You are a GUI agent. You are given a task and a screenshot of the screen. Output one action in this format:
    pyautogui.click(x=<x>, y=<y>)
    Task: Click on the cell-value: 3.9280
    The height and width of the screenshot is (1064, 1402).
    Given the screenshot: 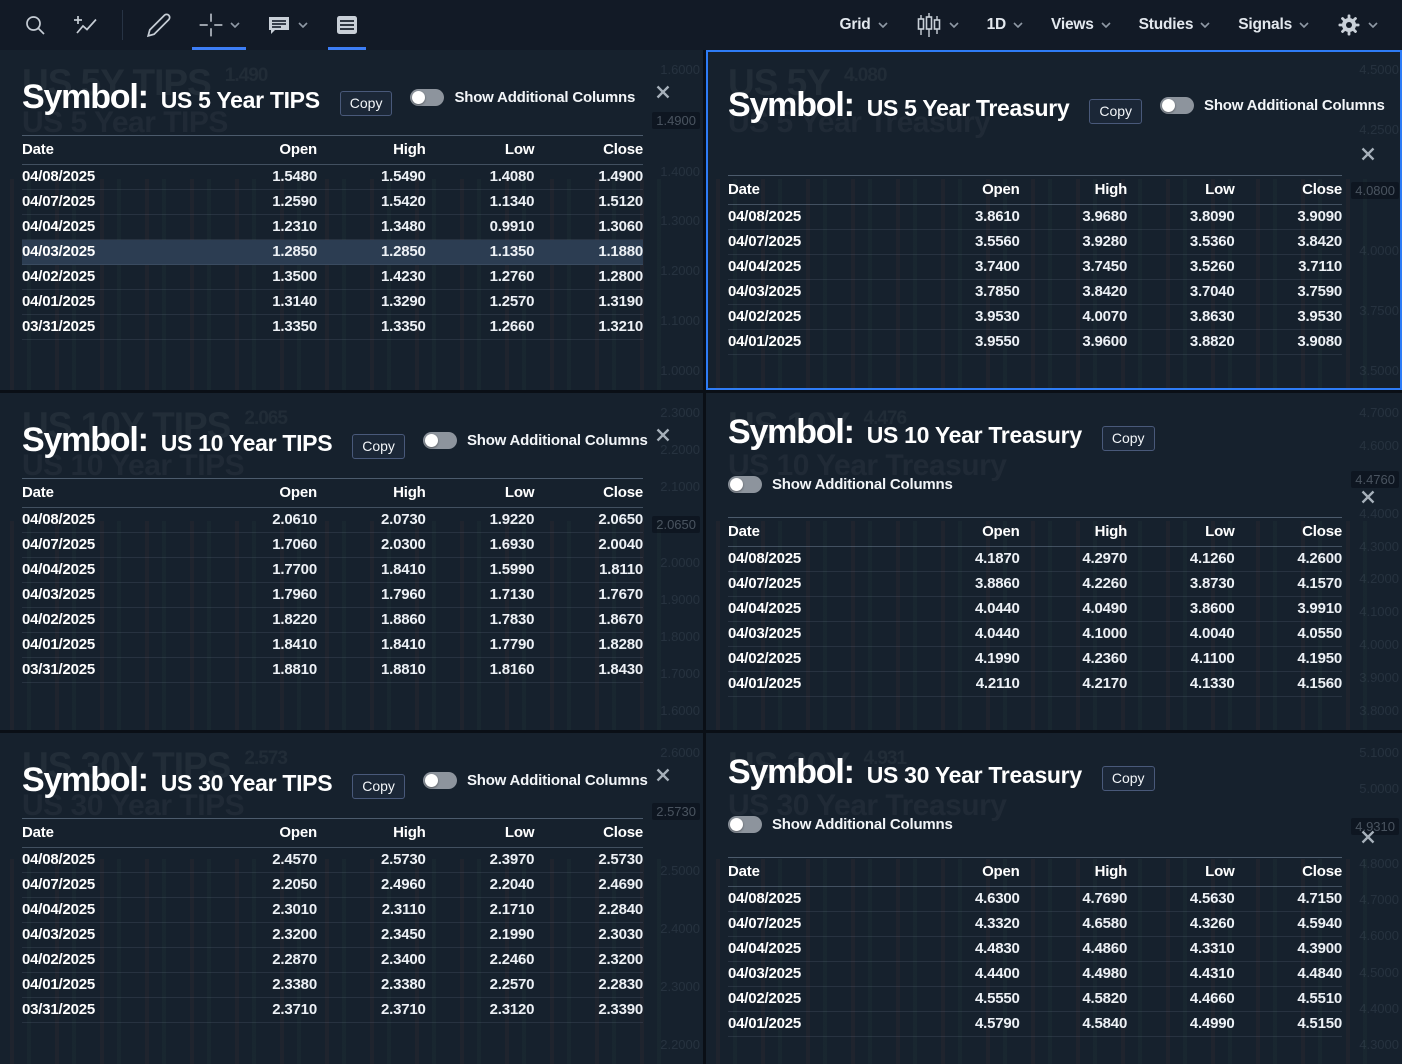 What is the action you would take?
    pyautogui.click(x=1073, y=242)
    